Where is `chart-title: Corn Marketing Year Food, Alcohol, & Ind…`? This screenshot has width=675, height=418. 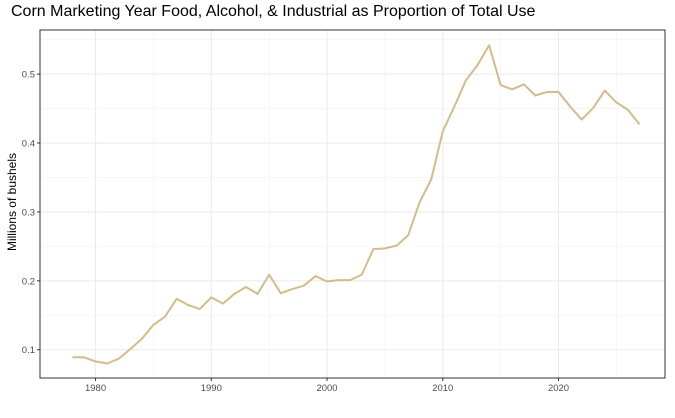 chart-title: Corn Marketing Year Food, Alcohol, & Ind… is located at coordinates (273, 11).